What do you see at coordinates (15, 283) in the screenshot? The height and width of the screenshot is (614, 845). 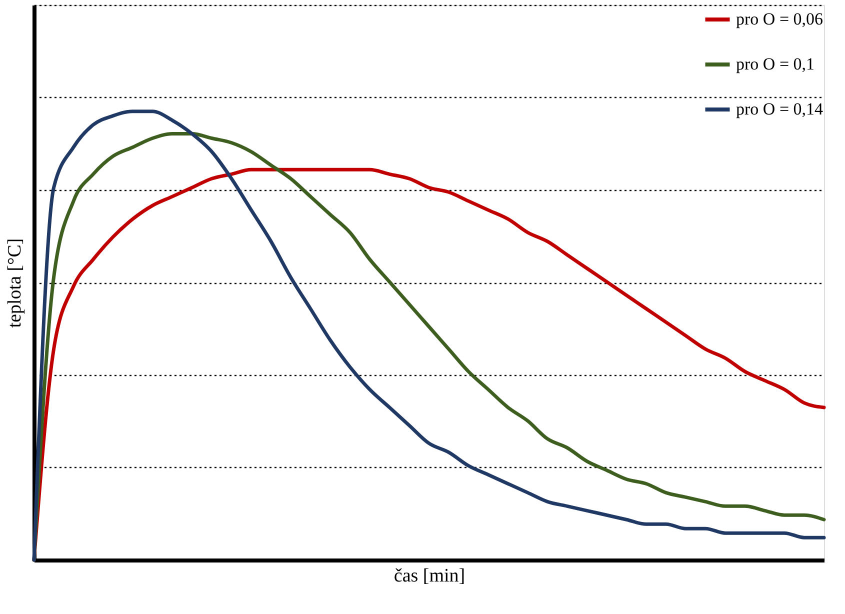 I see `y-axis-title: teplota [°C]` at bounding box center [15, 283].